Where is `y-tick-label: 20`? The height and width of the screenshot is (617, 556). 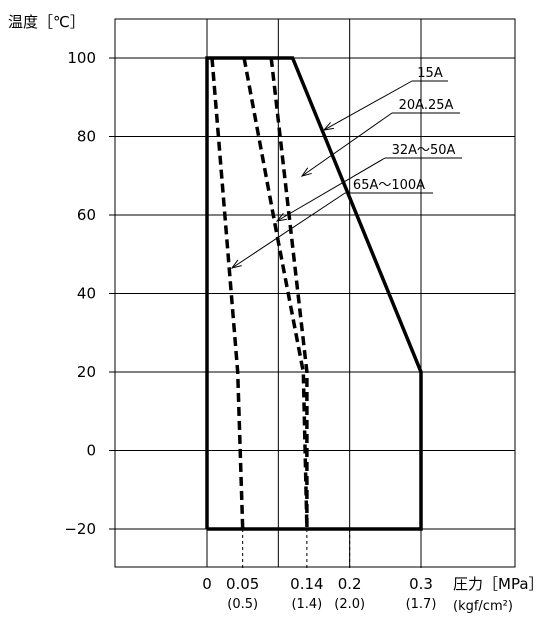 y-tick-label: 20 is located at coordinates (86, 372).